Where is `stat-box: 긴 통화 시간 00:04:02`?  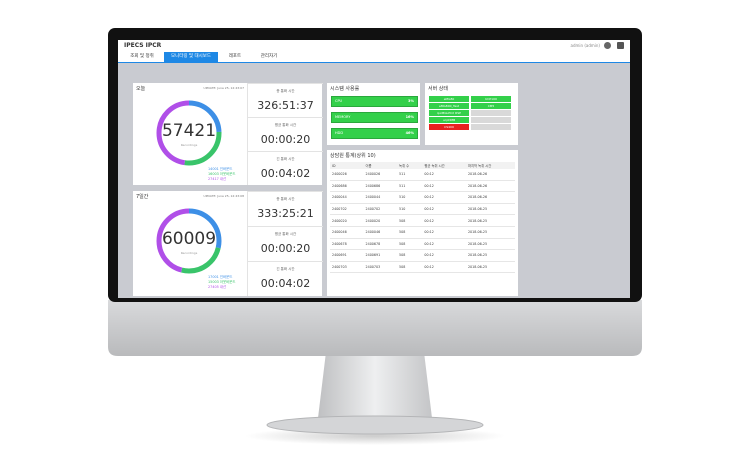 stat-box: 긴 통화 시간 00:04:02 is located at coordinates (285, 278).